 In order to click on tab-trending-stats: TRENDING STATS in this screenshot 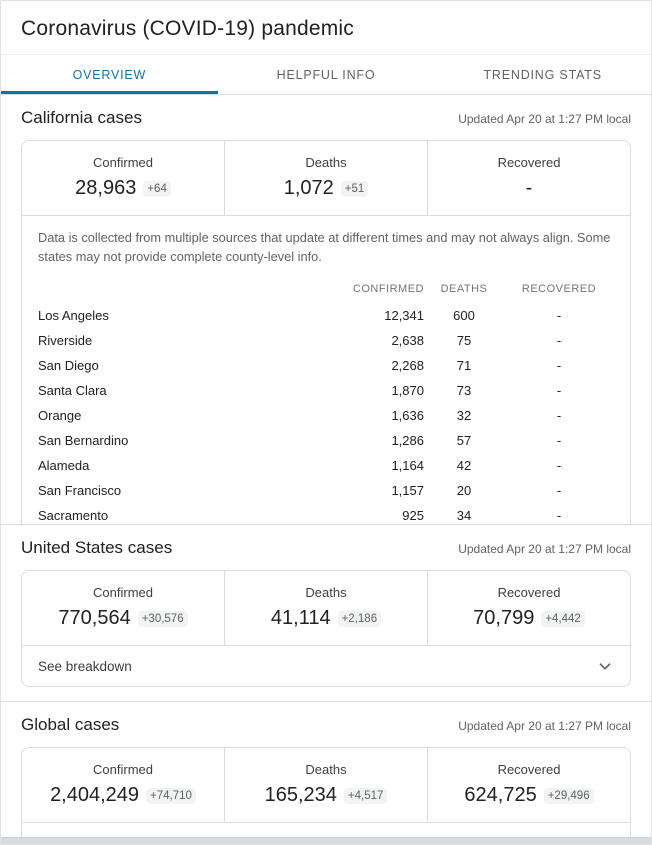, I will do `click(542, 75)`.